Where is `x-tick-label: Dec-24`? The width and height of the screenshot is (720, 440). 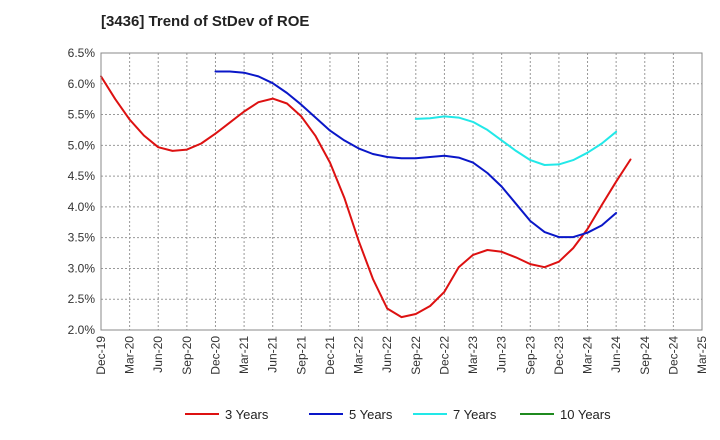
x-tick-label: Dec-24 is located at coordinates (673, 355).